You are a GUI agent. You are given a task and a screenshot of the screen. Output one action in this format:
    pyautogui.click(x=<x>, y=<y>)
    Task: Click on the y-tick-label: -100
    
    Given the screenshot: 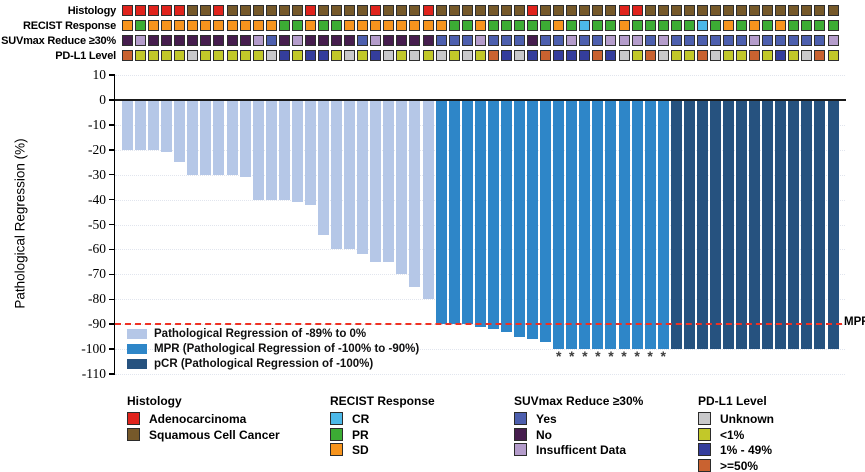 What is the action you would take?
    pyautogui.click(x=93, y=349)
    